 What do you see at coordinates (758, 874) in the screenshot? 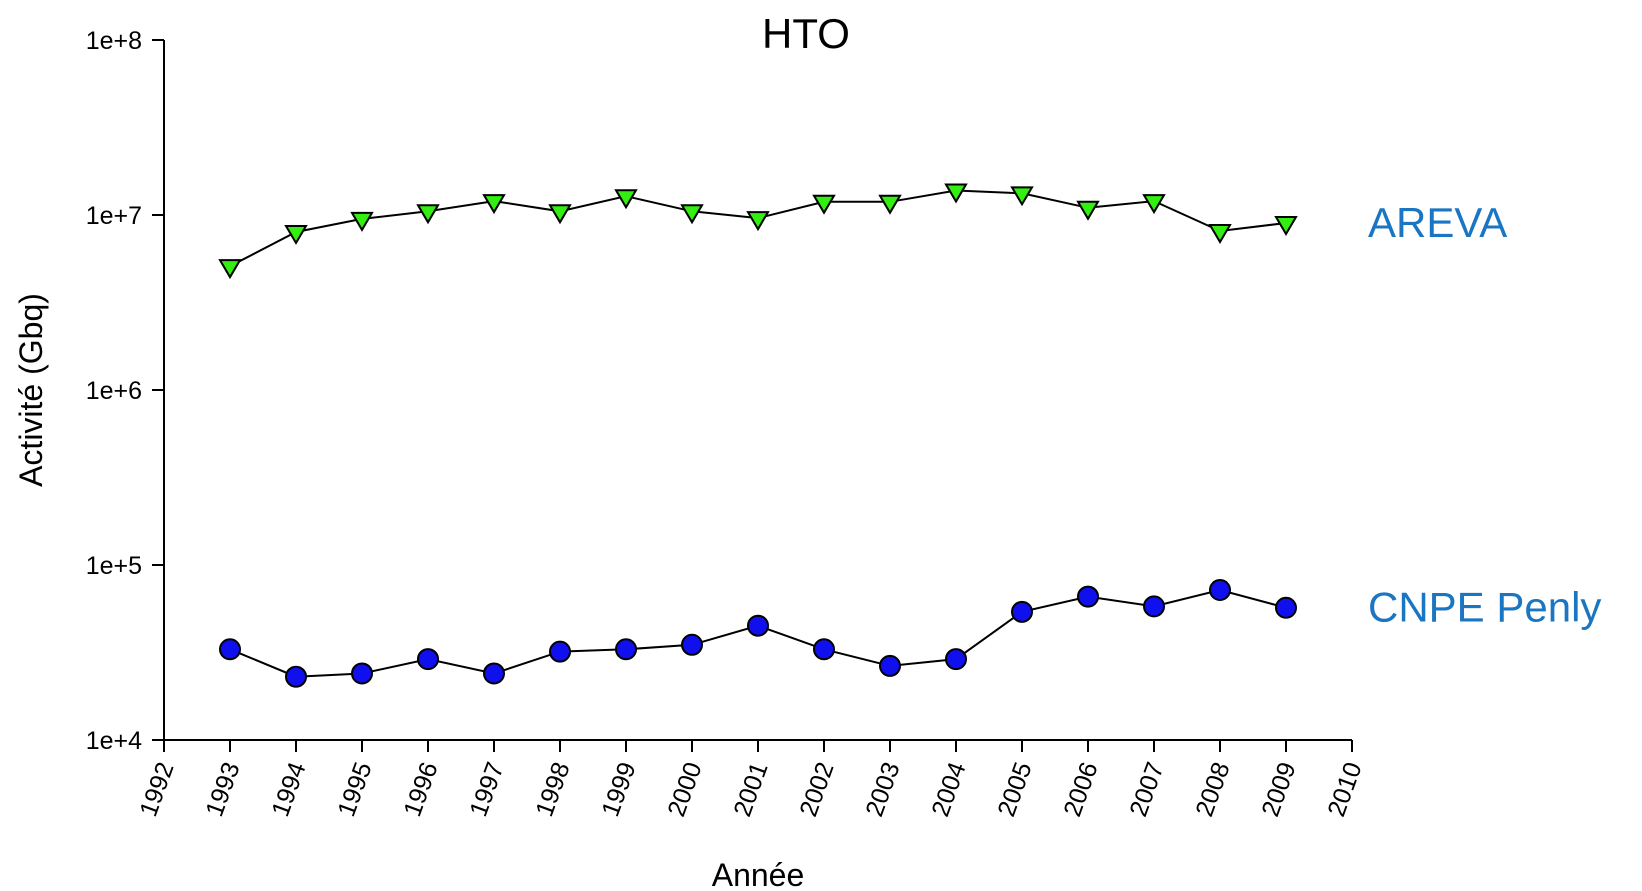
I see `x-axis-label: Année` at bounding box center [758, 874].